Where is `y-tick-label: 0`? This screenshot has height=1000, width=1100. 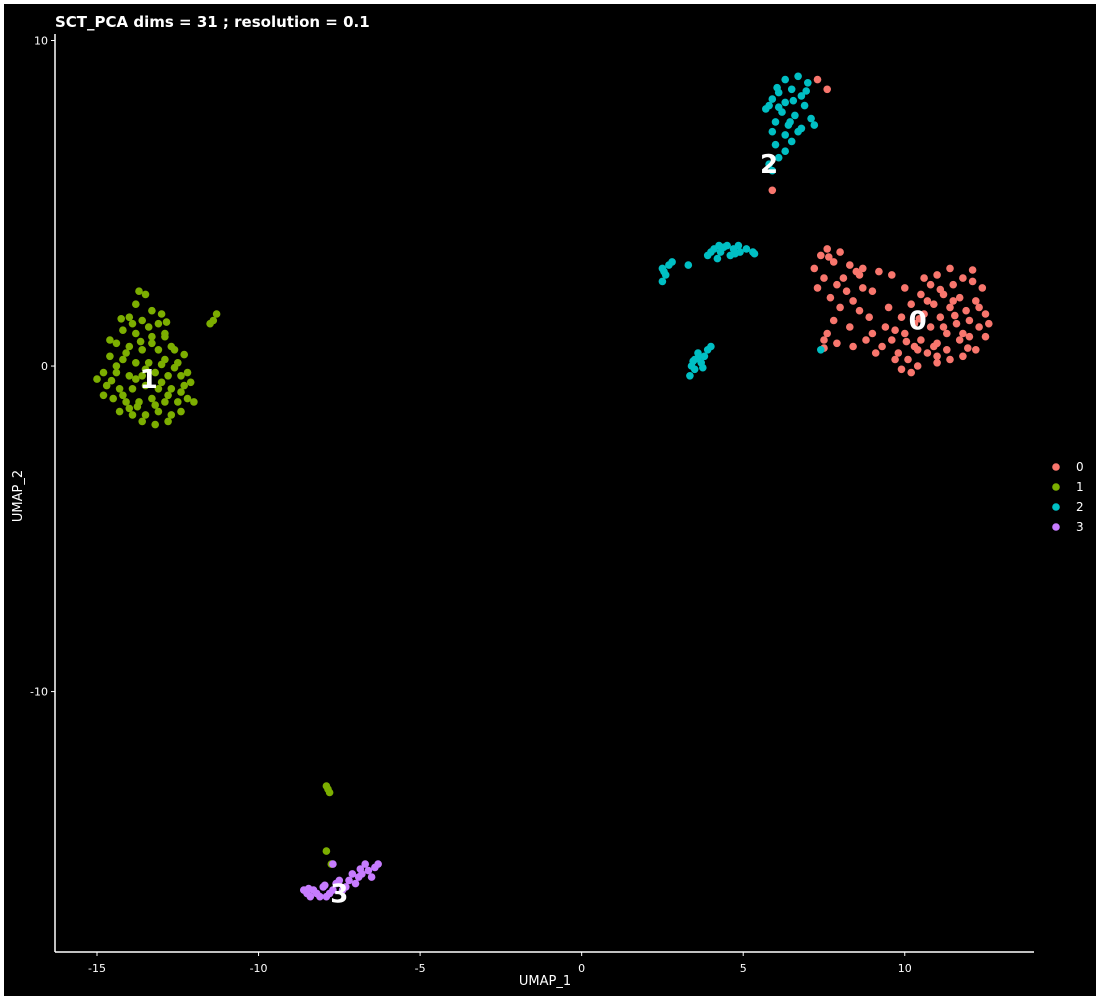
y-tick-label: 0 is located at coordinates (44, 366).